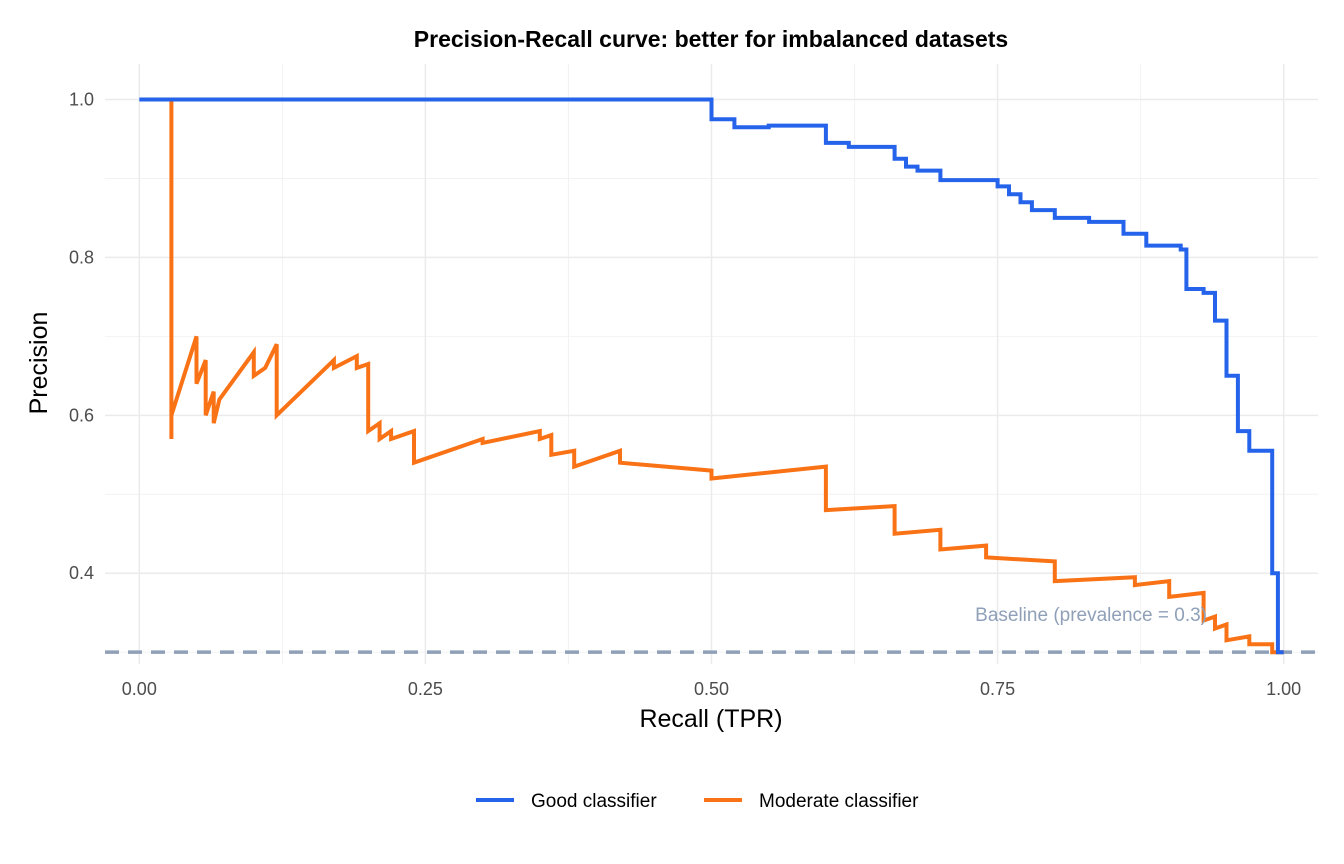 The width and height of the screenshot is (1344, 864). Describe the element at coordinates (710, 719) in the screenshot. I see `x-axis-title: Recall (TPR)` at that location.